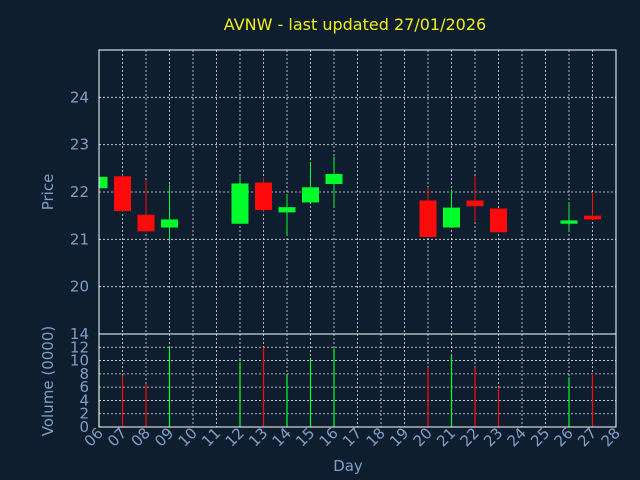  I want to click on x-tick-label: 15, so click(305, 437).